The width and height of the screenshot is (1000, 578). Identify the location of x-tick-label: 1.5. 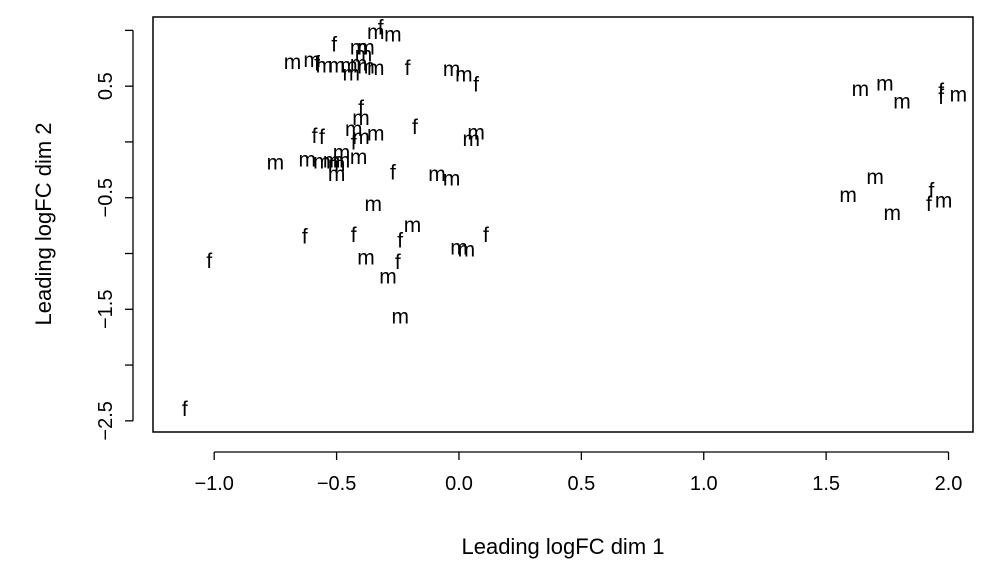
(826, 484).